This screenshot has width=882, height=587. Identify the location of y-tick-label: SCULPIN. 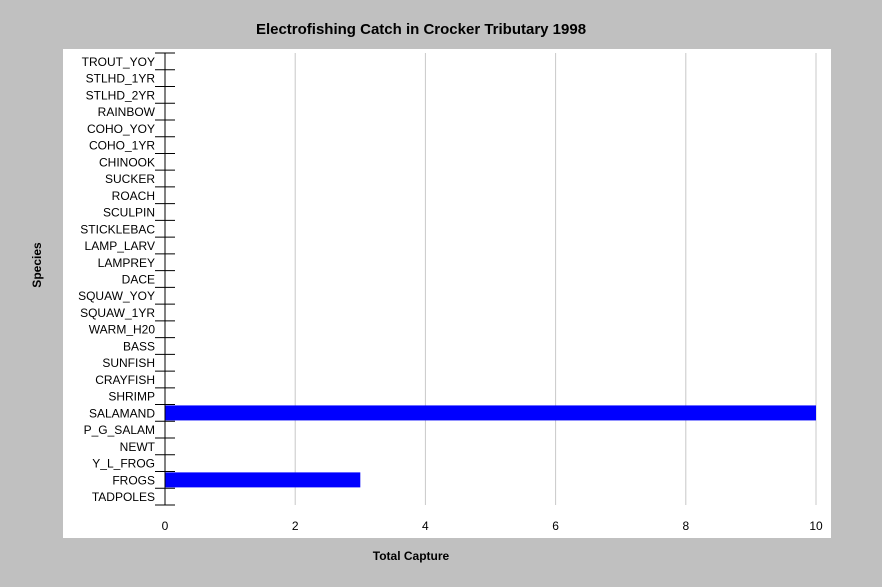
(129, 213).